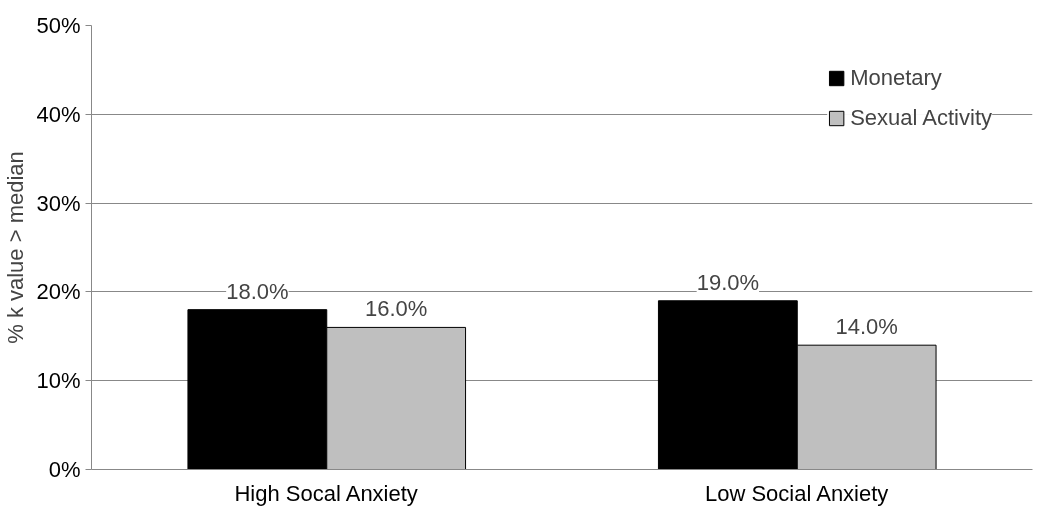 The image size is (1052, 508). What do you see at coordinates (58, 203) in the screenshot?
I see `y-tick-label: 30%` at bounding box center [58, 203].